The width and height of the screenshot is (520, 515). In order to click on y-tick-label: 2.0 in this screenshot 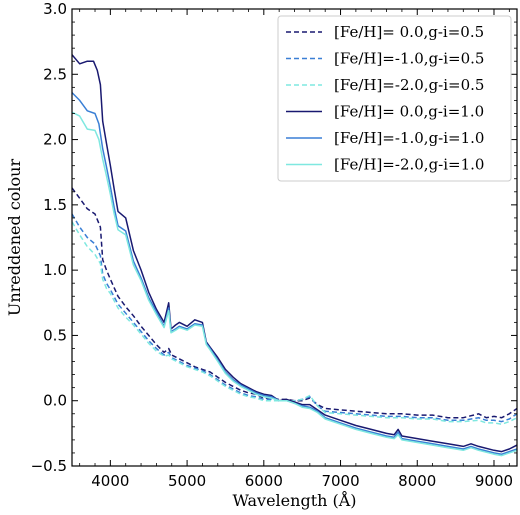, I will do `click(55, 140)`.